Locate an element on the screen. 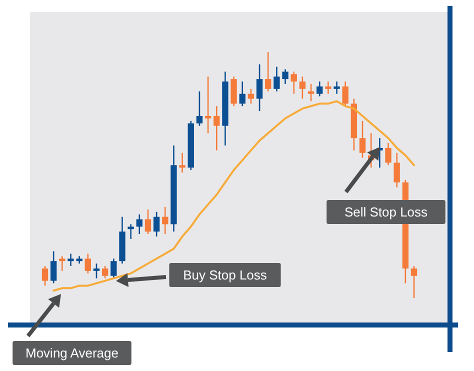  annotation: Buy Stop Loss is located at coordinates (225, 275).